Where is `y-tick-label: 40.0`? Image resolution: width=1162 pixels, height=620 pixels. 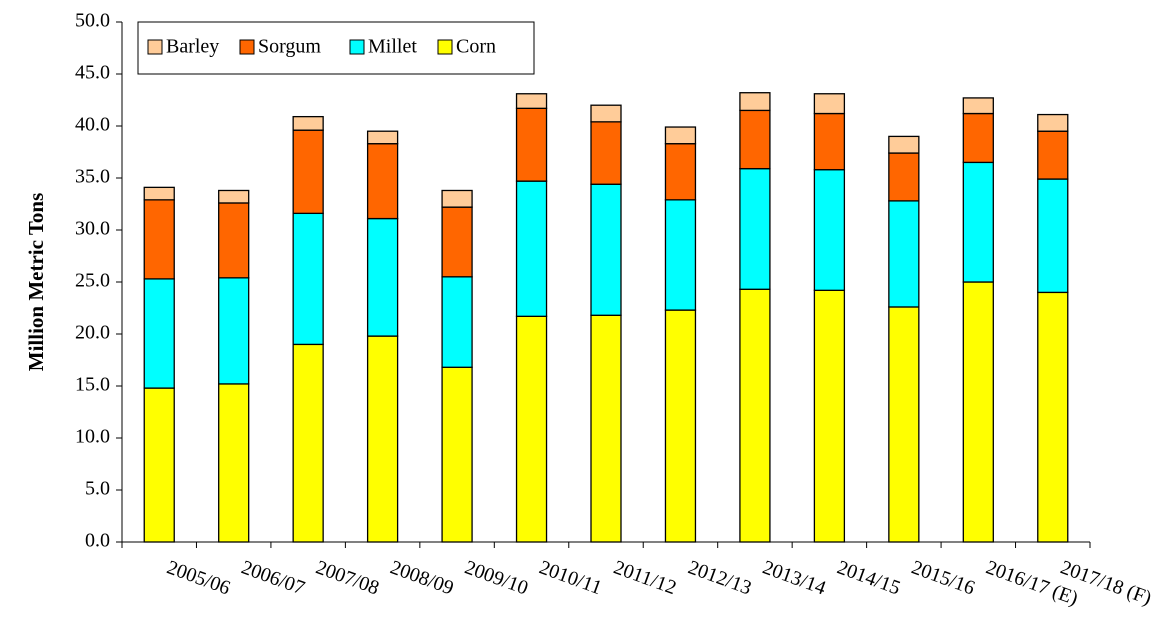 y-tick-label: 40.0 is located at coordinates (92, 125).